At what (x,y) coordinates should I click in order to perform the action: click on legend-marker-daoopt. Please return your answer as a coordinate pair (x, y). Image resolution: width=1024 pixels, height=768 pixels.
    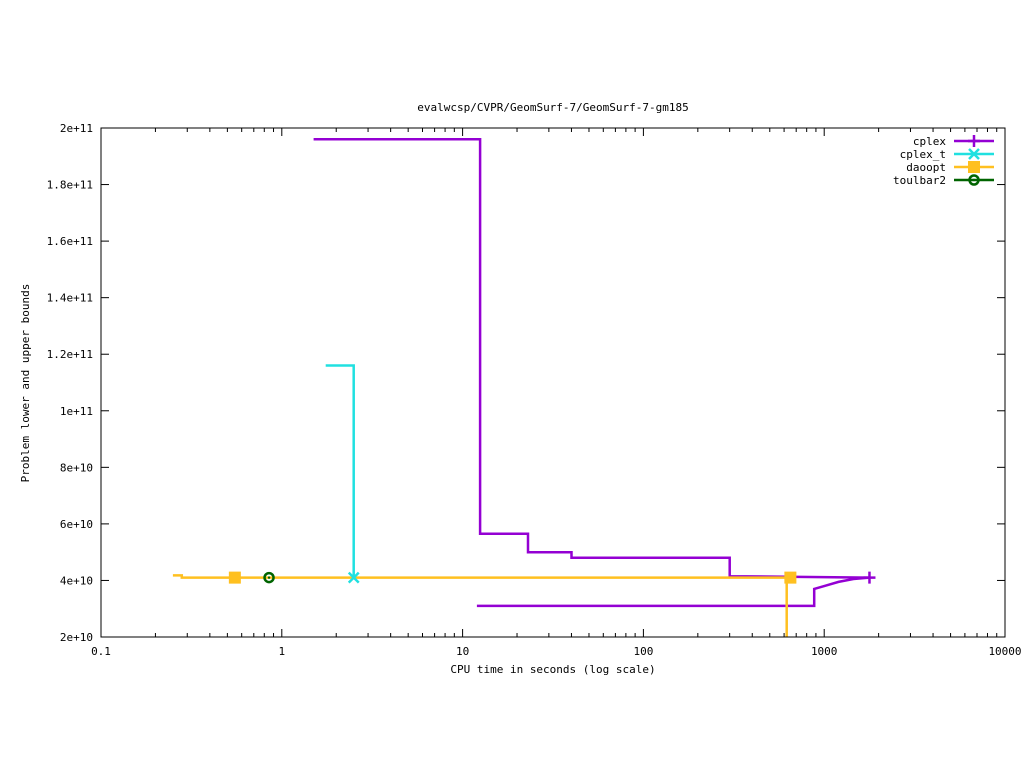
    Looking at the image, I should click on (974, 167).